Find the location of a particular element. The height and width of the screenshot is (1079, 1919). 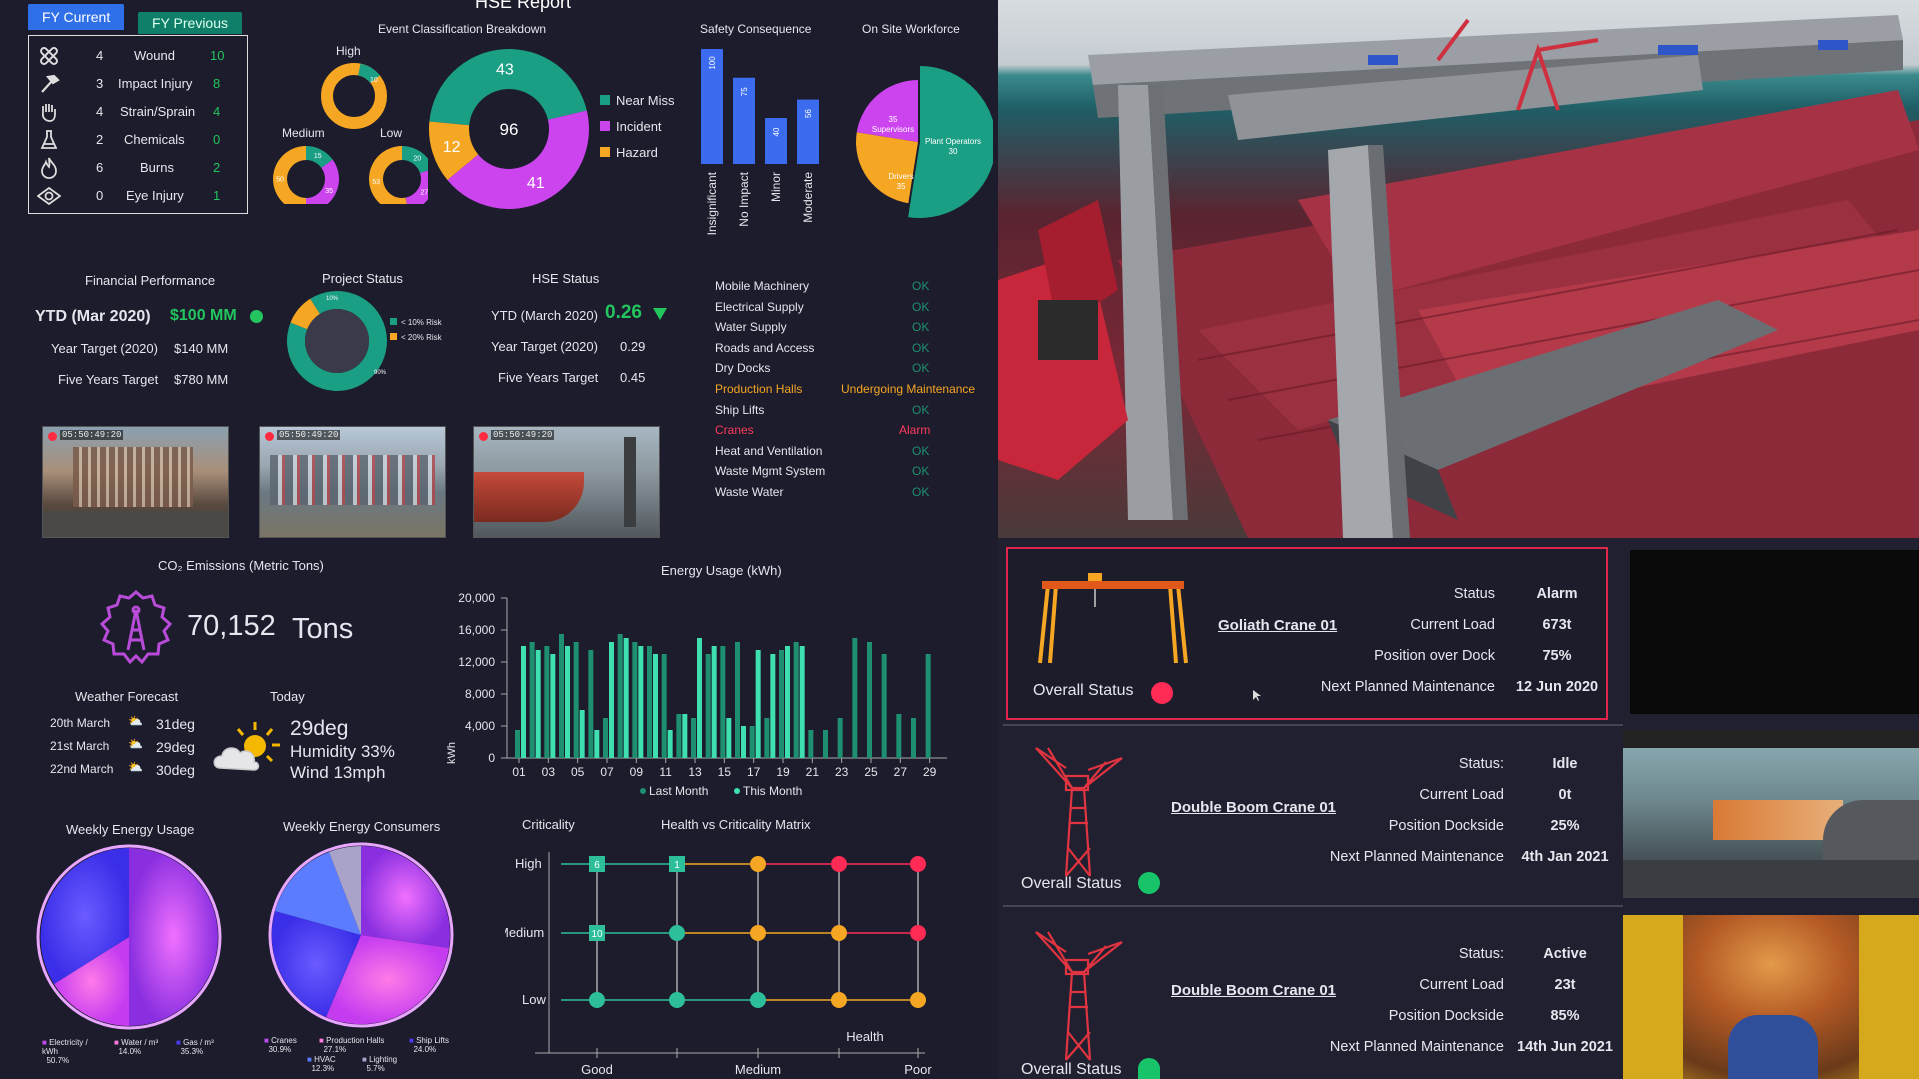

crane-detail-values: Idle 0t 25% 4th Jan 2021 is located at coordinates (1565, 810).